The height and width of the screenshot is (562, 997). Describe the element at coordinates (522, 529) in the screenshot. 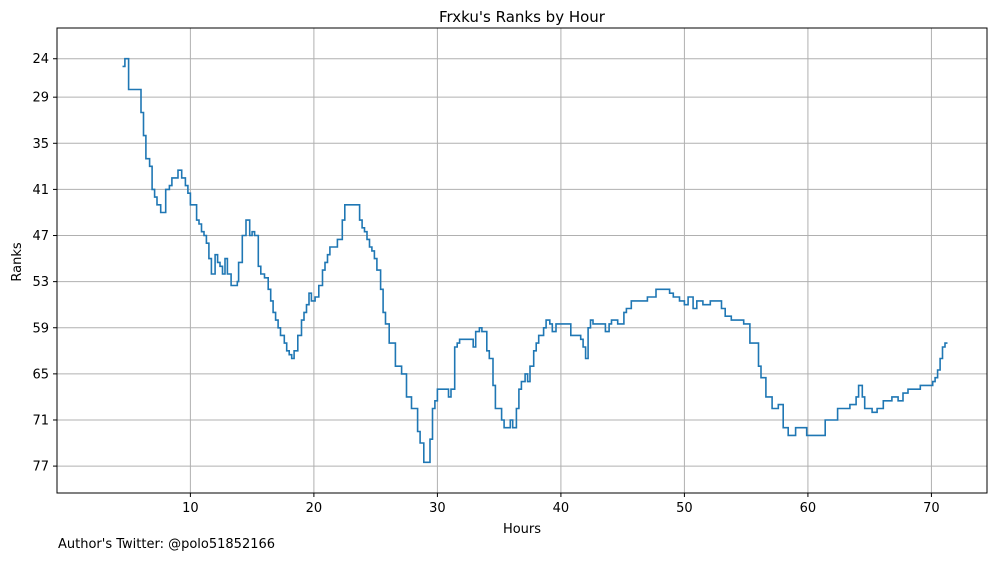

I see `x-axis-label: Hours` at that location.